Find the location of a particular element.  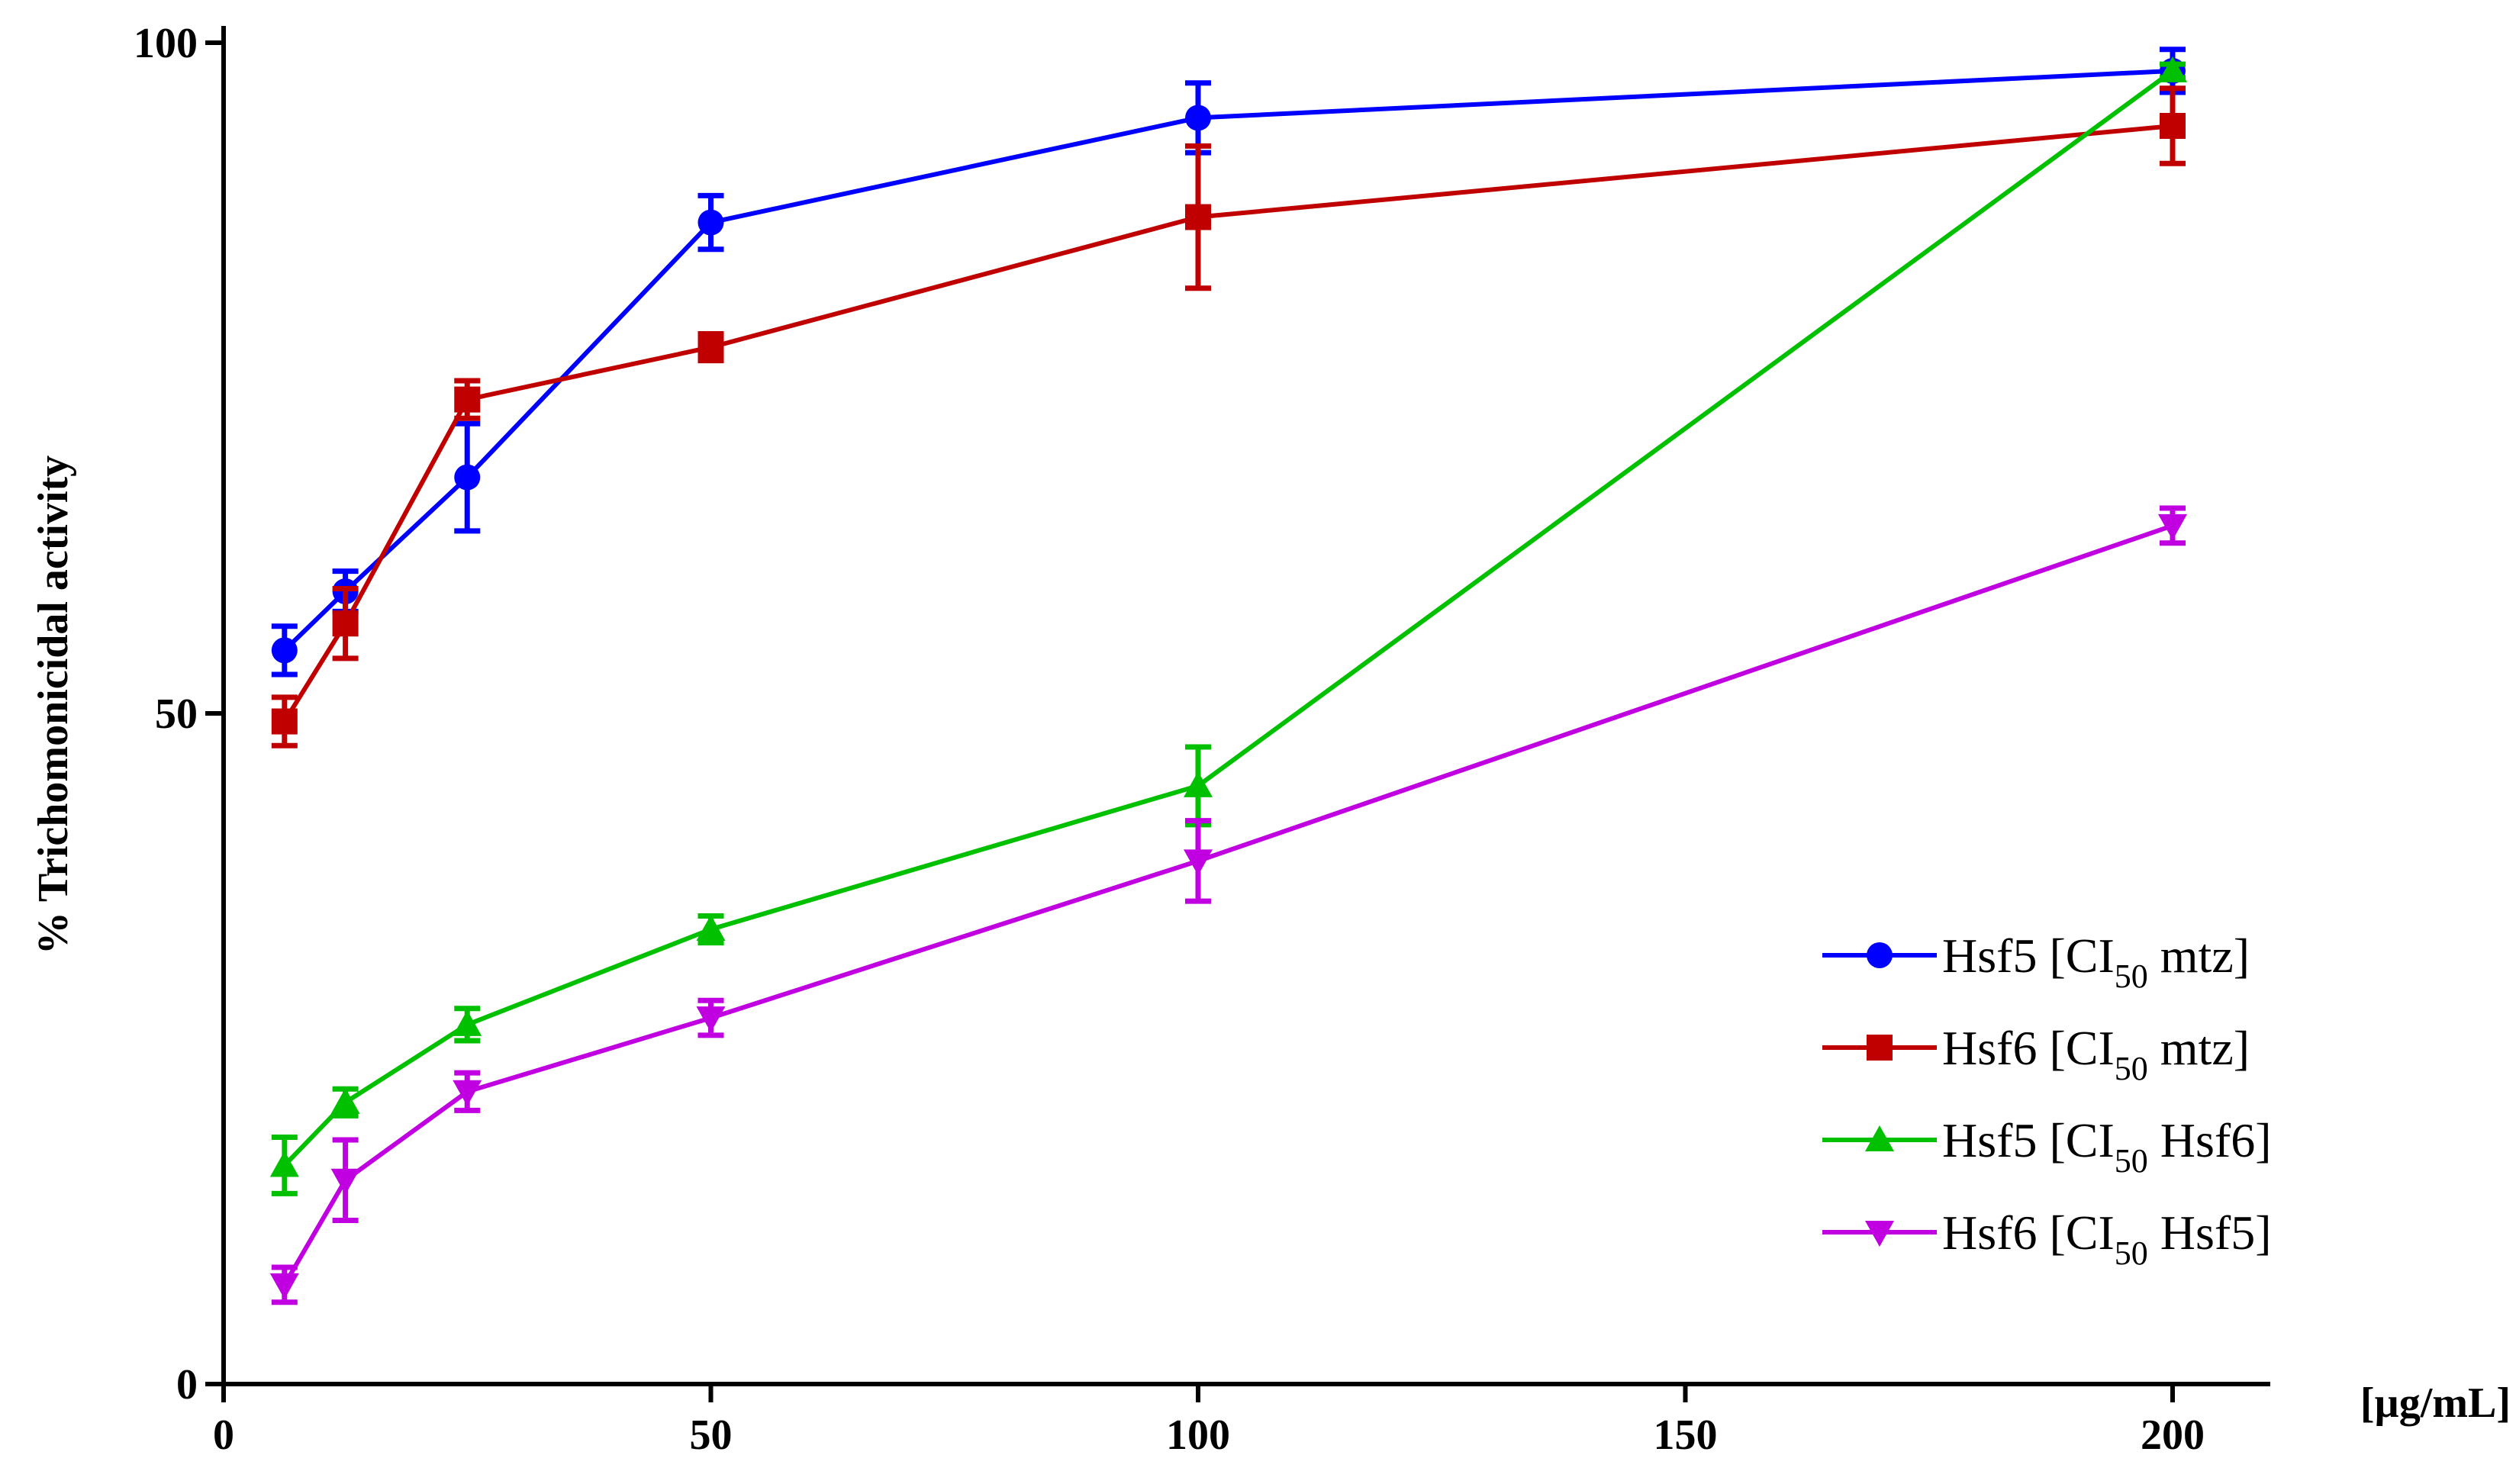

legend-label: Hsf5 [CI50 mtz] is located at coordinates (2096, 962).